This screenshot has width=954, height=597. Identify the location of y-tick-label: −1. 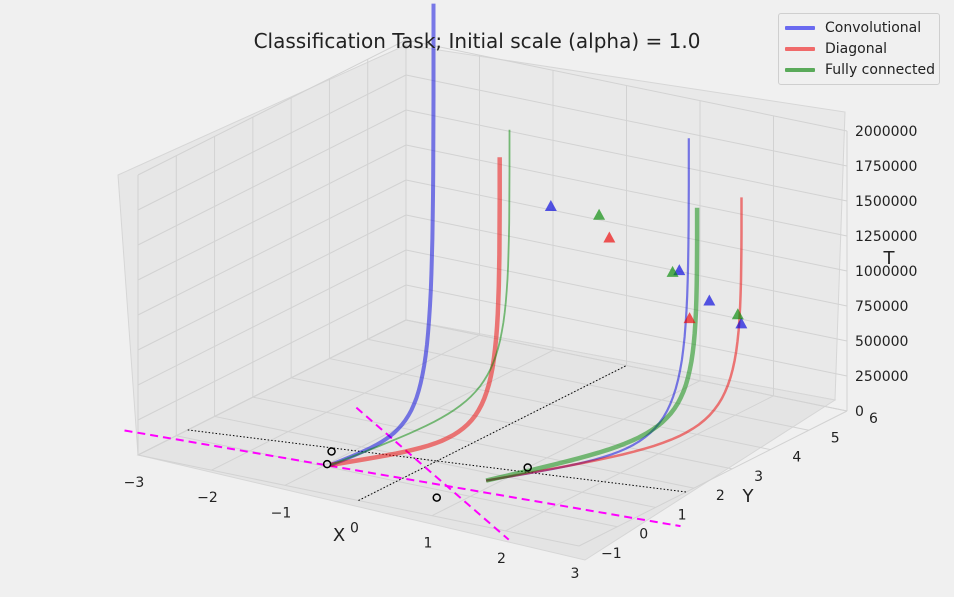
(611, 554).